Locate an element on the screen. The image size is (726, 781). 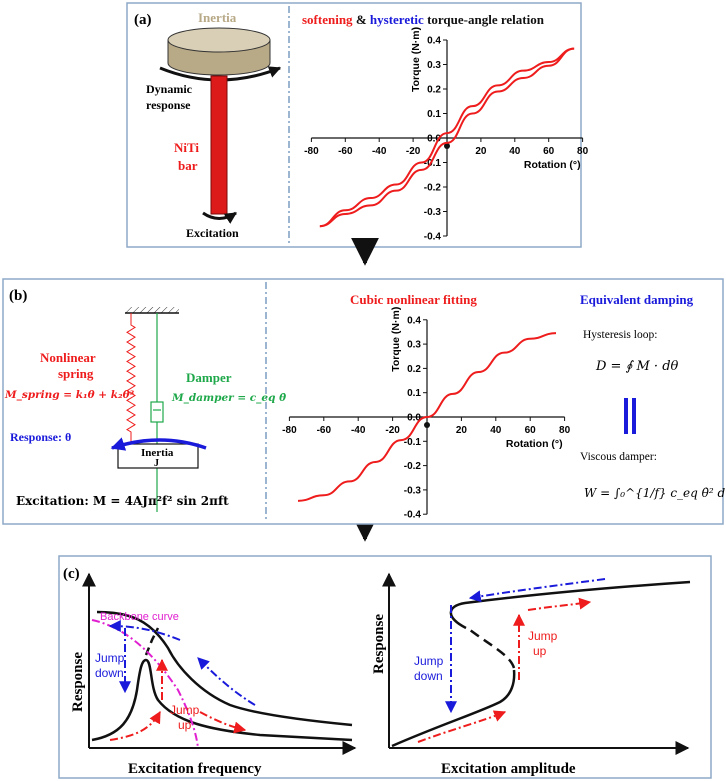
dynamic-response-line2: response is located at coordinates (168, 105).